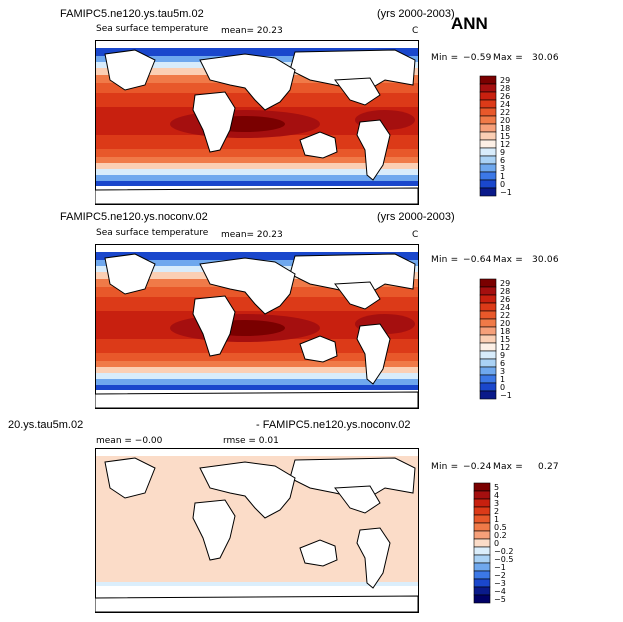 This screenshot has width=623, height=622. What do you see at coordinates (500, 575) in the screenshot?
I see `colorbar-label: −2` at bounding box center [500, 575].